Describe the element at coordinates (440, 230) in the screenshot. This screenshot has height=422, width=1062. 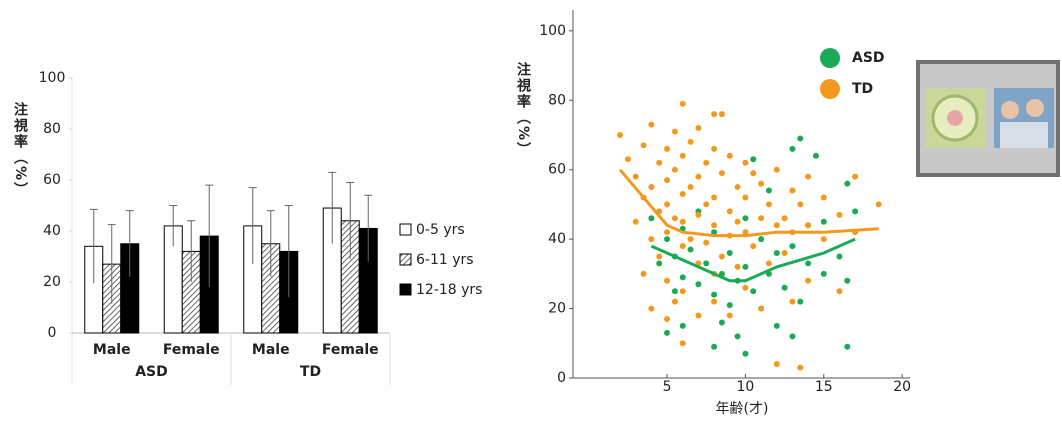
I see `legend-label: 0-5 yrs` at that location.